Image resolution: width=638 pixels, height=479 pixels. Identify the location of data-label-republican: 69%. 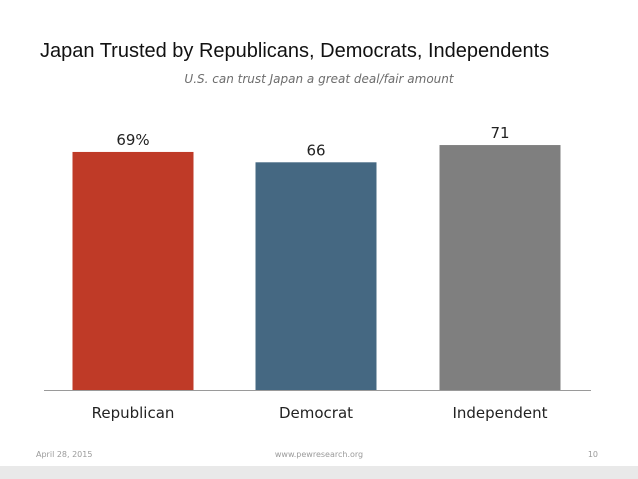
(132, 140).